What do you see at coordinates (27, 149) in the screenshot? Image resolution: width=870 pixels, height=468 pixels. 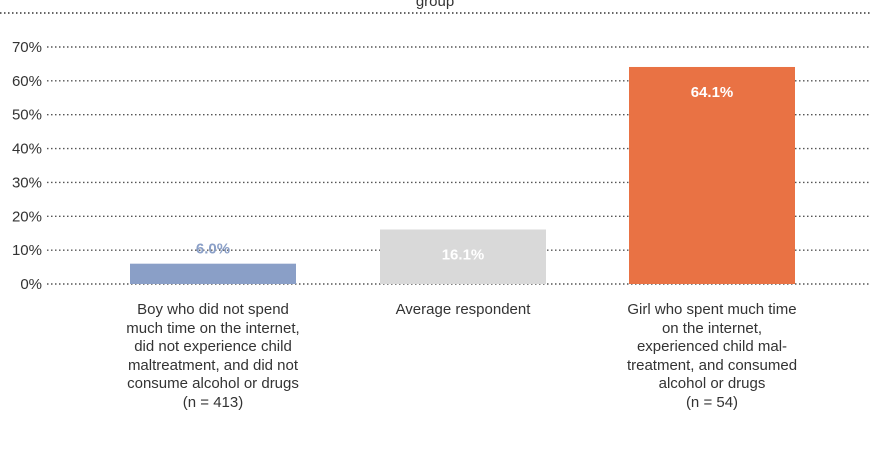 I see `y-tick-label: 40%` at bounding box center [27, 149].